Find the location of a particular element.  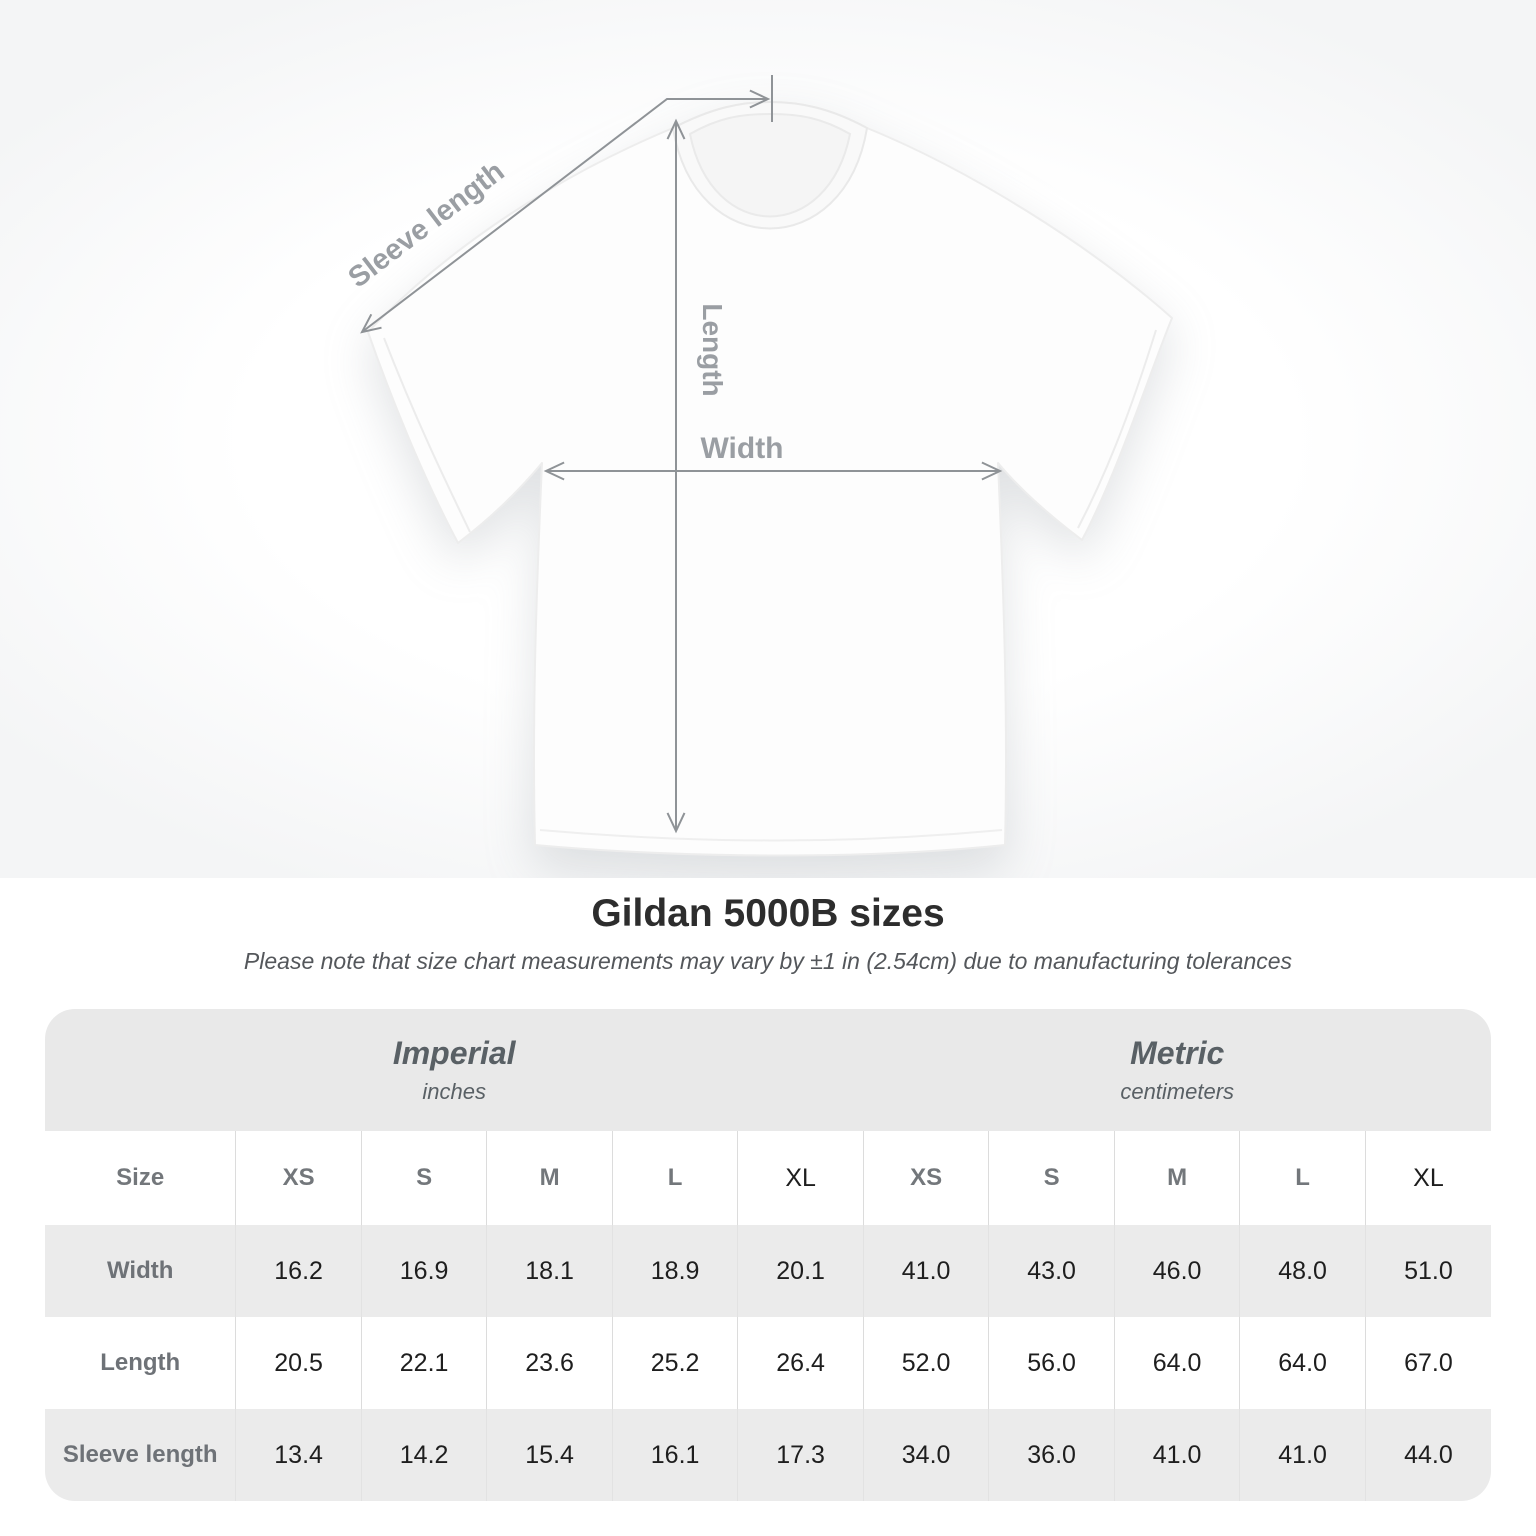

length-imperial-s: 22.1 is located at coordinates (423, 1363).